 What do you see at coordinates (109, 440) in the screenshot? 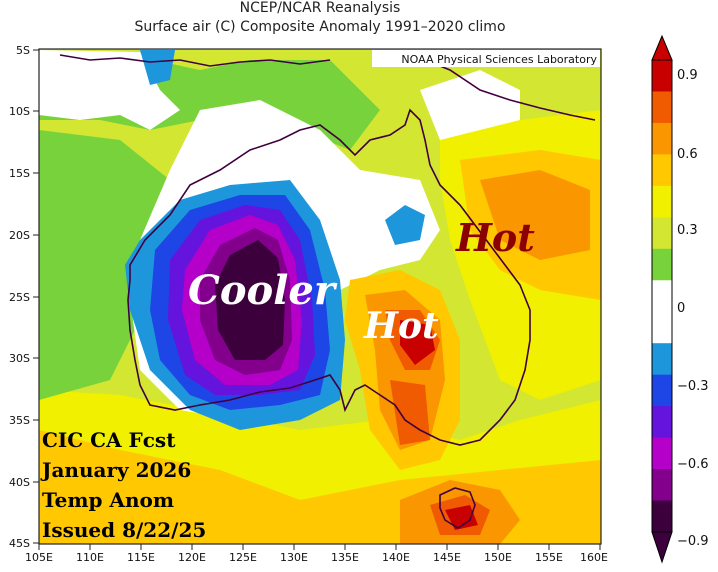
I see `forecast-line-1: CIC CA Fcst` at bounding box center [109, 440].